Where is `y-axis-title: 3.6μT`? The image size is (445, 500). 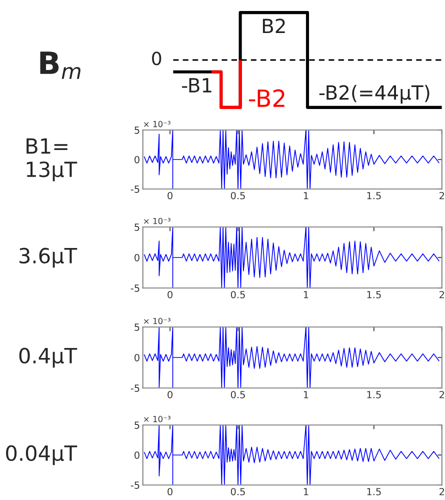 y-axis-title: 3.6μT is located at coordinates (49, 258).